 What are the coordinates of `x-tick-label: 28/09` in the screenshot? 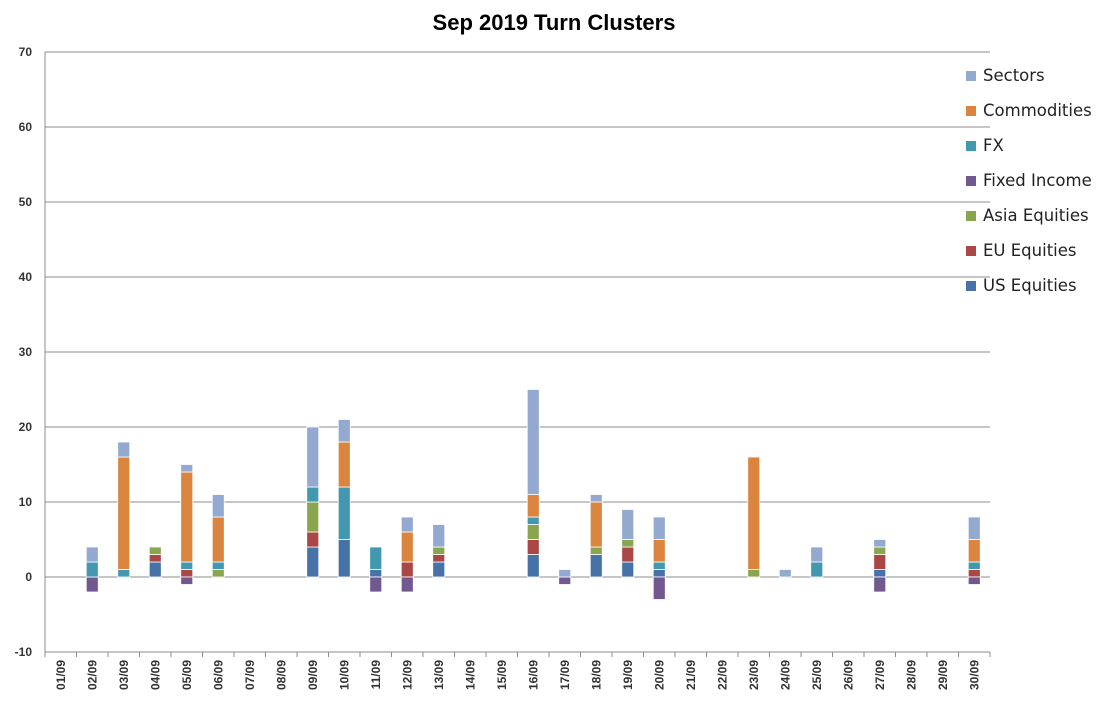 It's located at (911, 675).